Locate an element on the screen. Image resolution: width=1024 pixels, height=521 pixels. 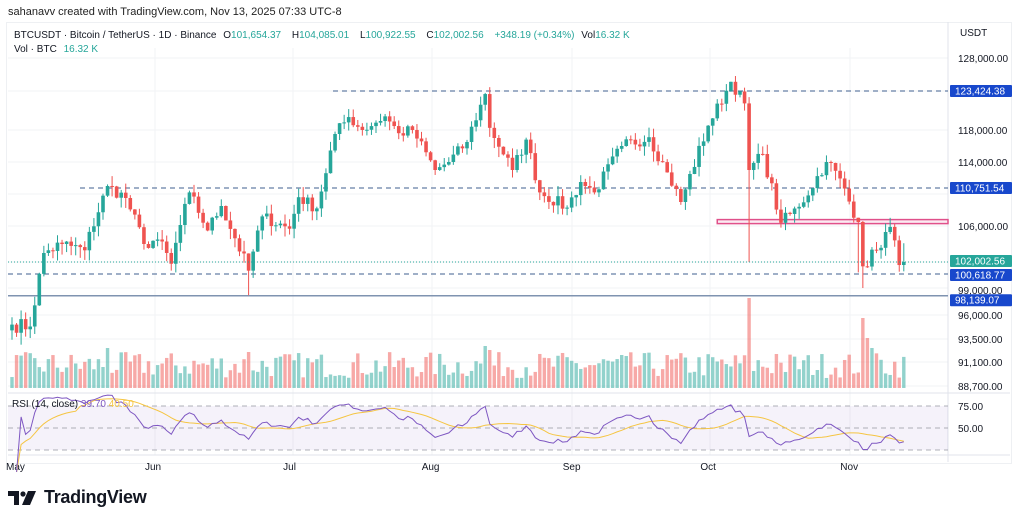
time-tick-label: Jul is located at coordinates (289, 467).